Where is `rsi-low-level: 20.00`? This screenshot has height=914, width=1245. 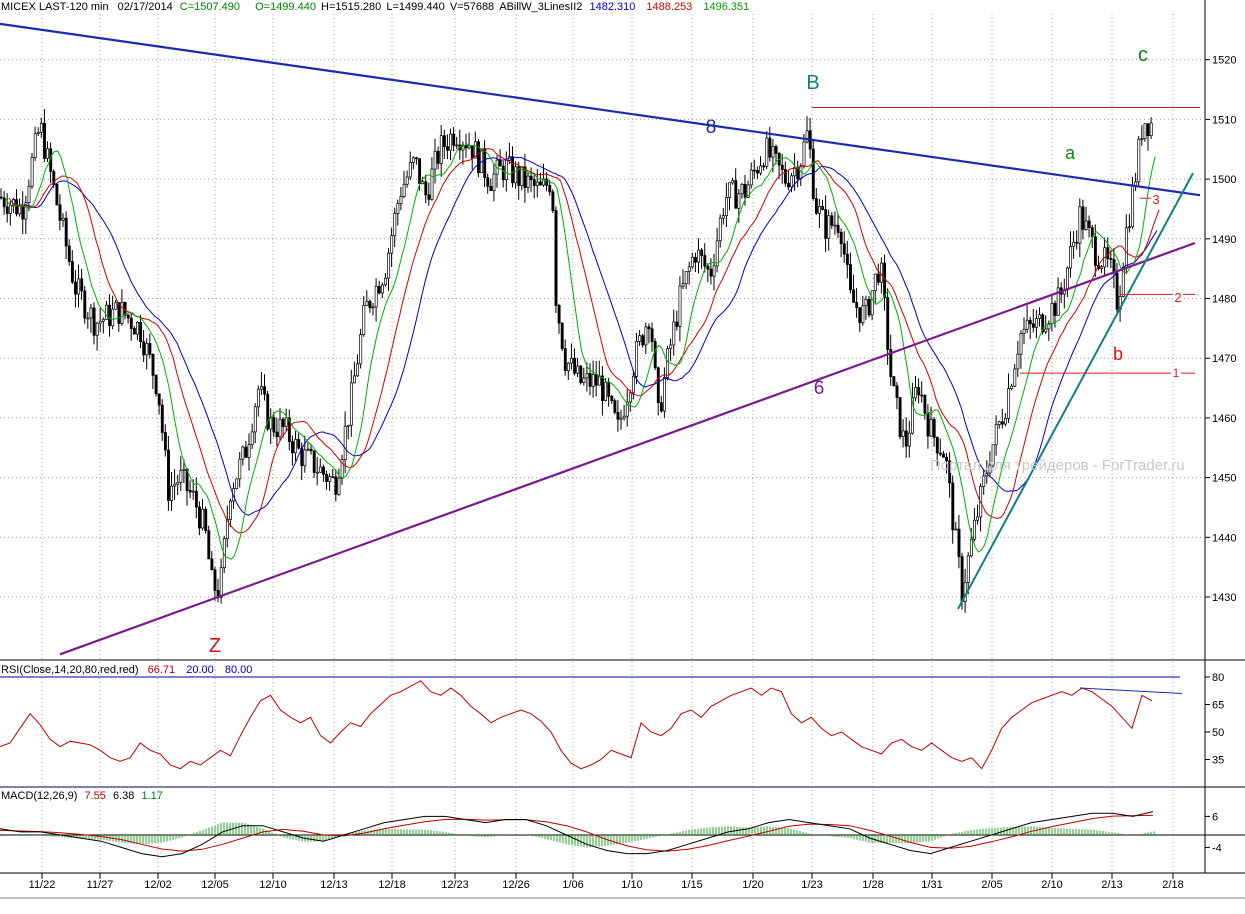 rsi-low-level: 20.00 is located at coordinates (200, 670).